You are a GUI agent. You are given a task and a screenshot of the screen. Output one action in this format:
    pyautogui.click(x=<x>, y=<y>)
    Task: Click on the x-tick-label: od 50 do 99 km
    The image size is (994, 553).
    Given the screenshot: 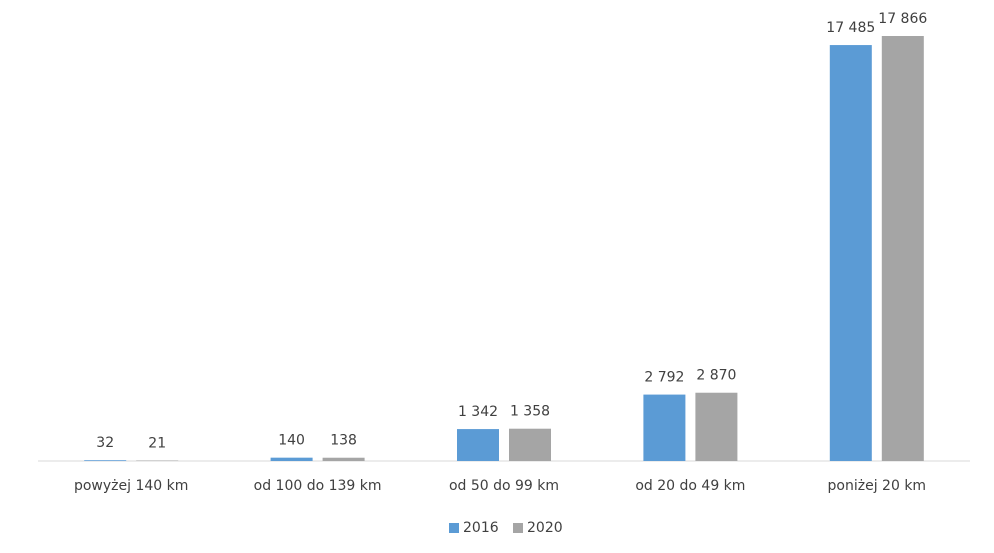 What is the action you would take?
    pyautogui.click(x=504, y=486)
    